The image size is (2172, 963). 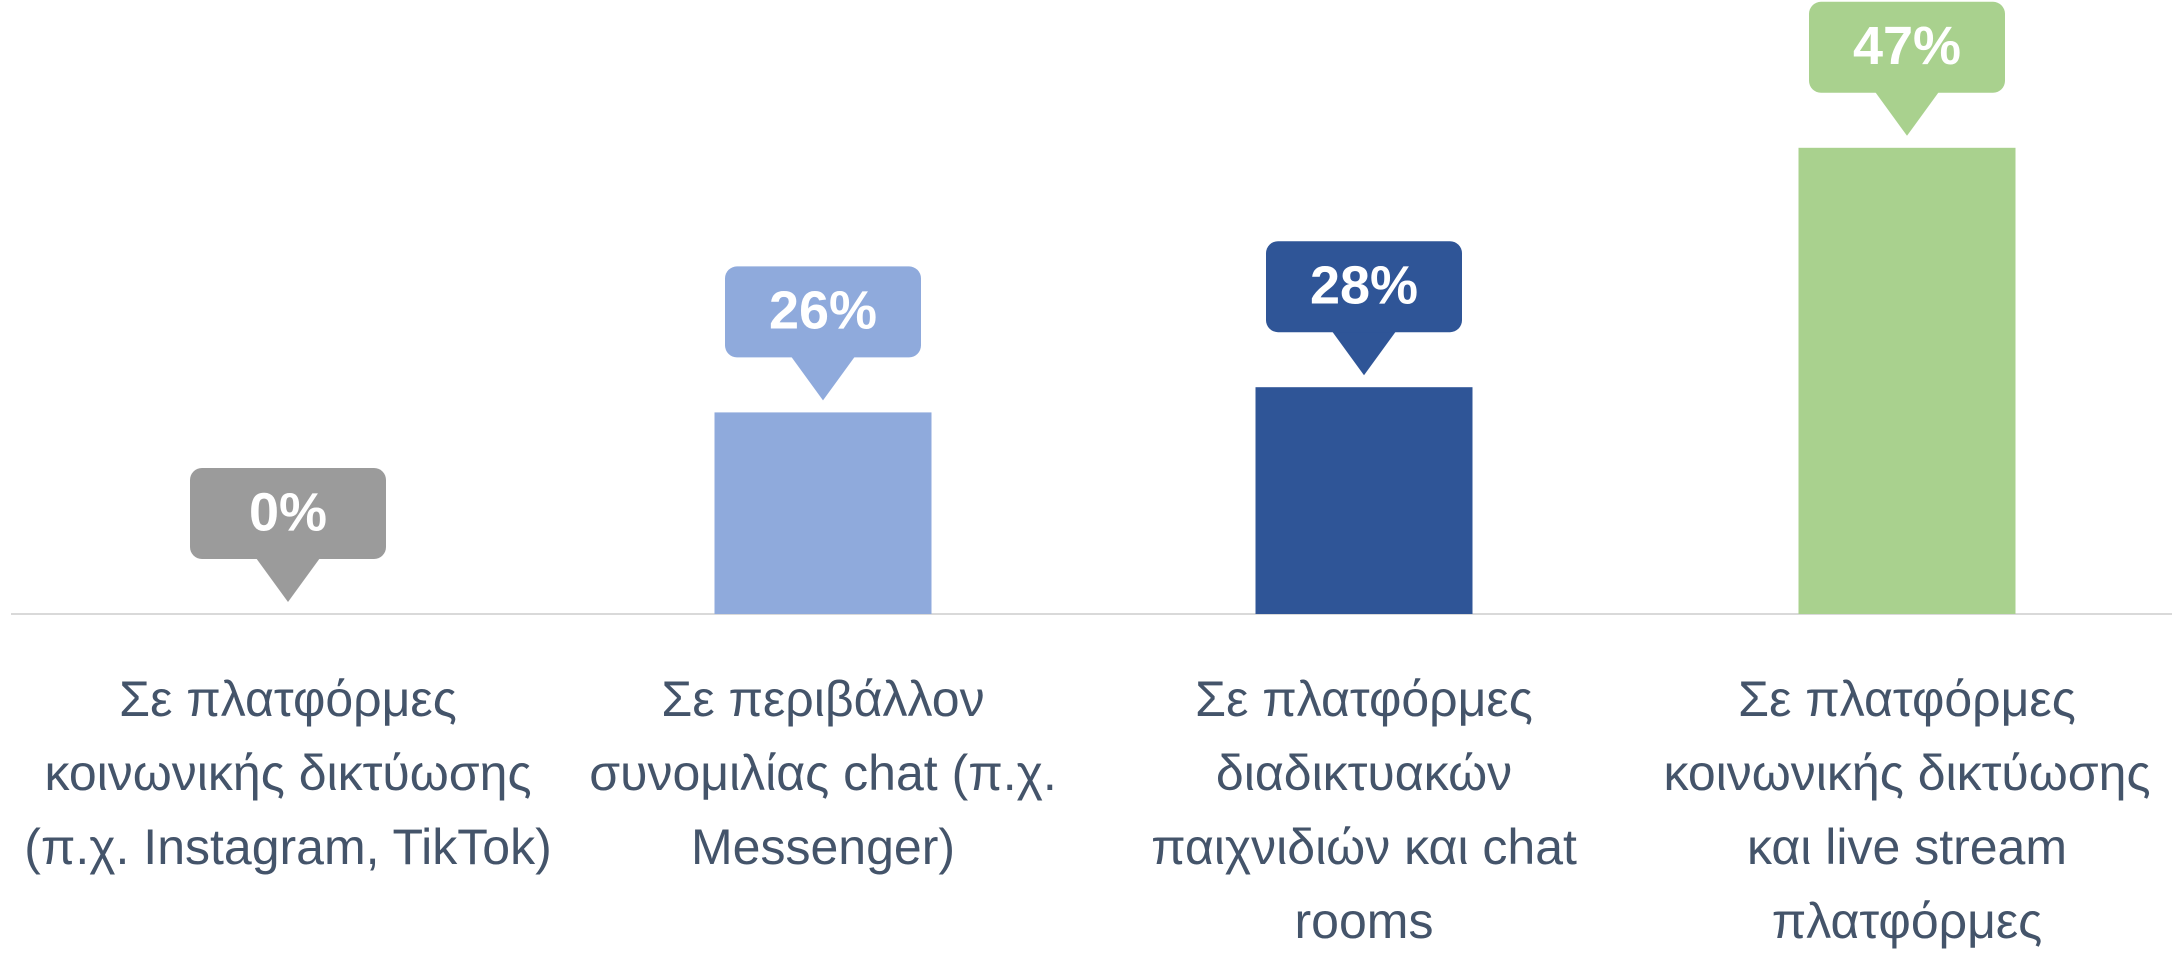 I want to click on value-label: 28%, so click(x=1364, y=285).